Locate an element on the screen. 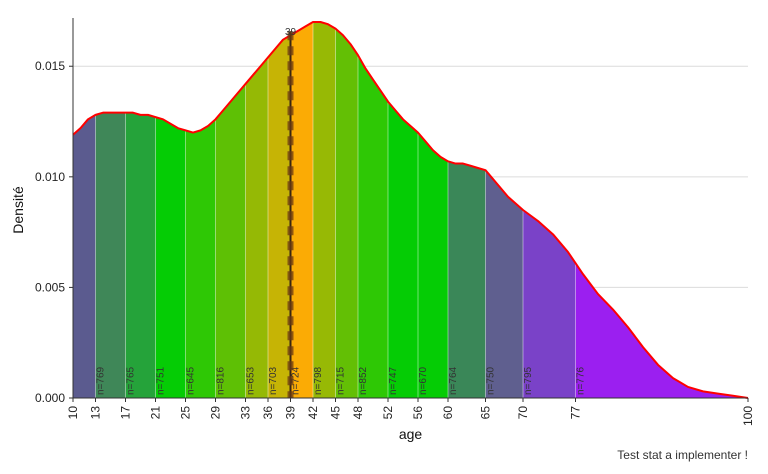 The image size is (768, 474). bin-count-label: n=769 is located at coordinates (101, 380).